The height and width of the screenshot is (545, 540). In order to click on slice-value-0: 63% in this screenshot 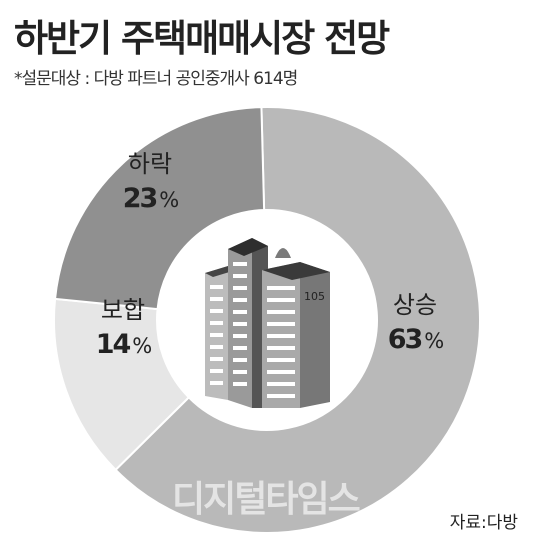, I will do `click(416, 339)`.